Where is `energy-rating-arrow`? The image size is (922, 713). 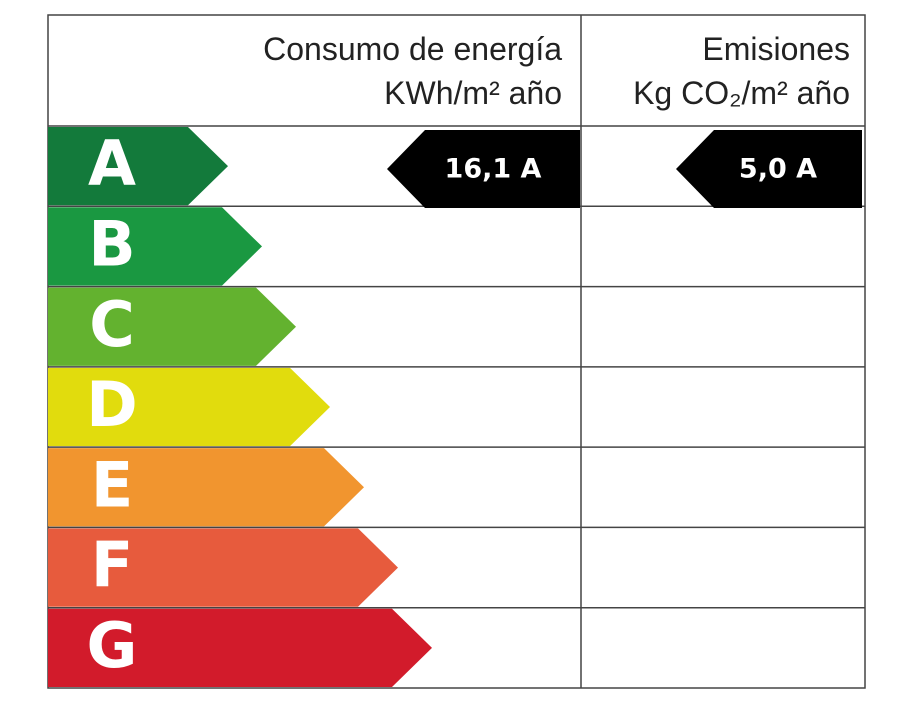
energy-rating-arrow is located at coordinates (483, 169).